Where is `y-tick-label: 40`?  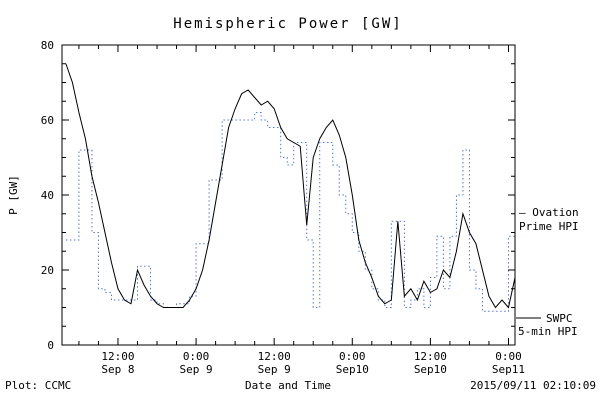
y-tick-label: 40 is located at coordinates (47, 195).